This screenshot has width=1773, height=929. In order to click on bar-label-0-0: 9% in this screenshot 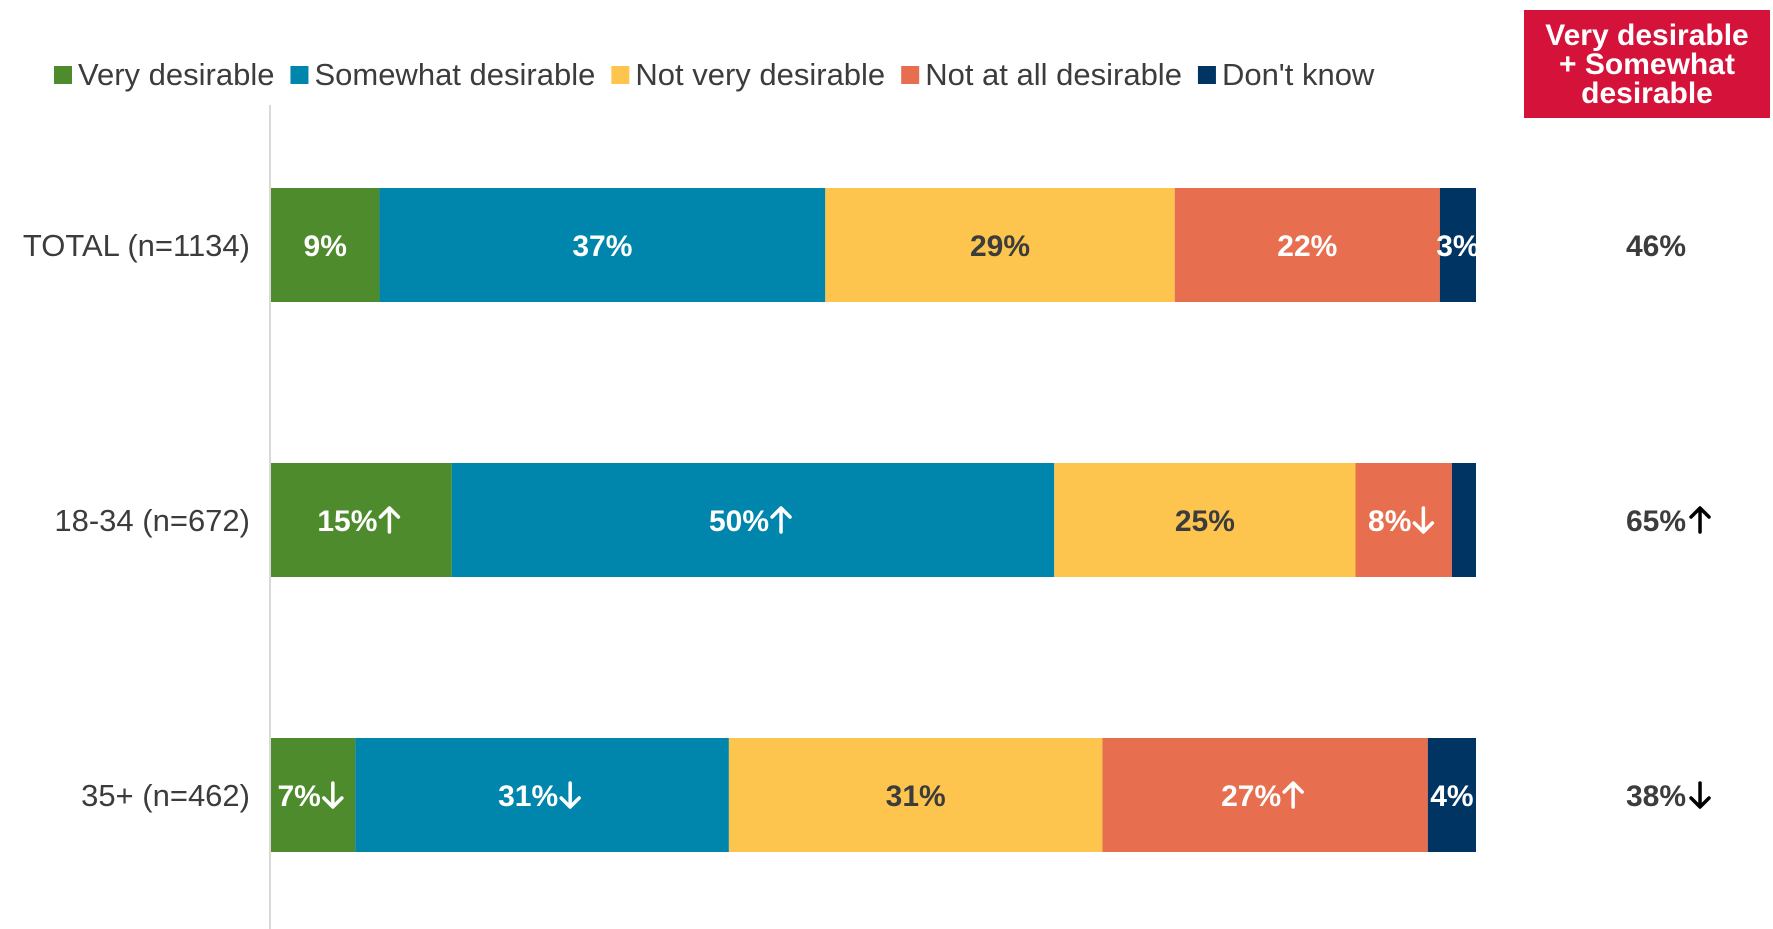, I will do `click(325, 246)`.